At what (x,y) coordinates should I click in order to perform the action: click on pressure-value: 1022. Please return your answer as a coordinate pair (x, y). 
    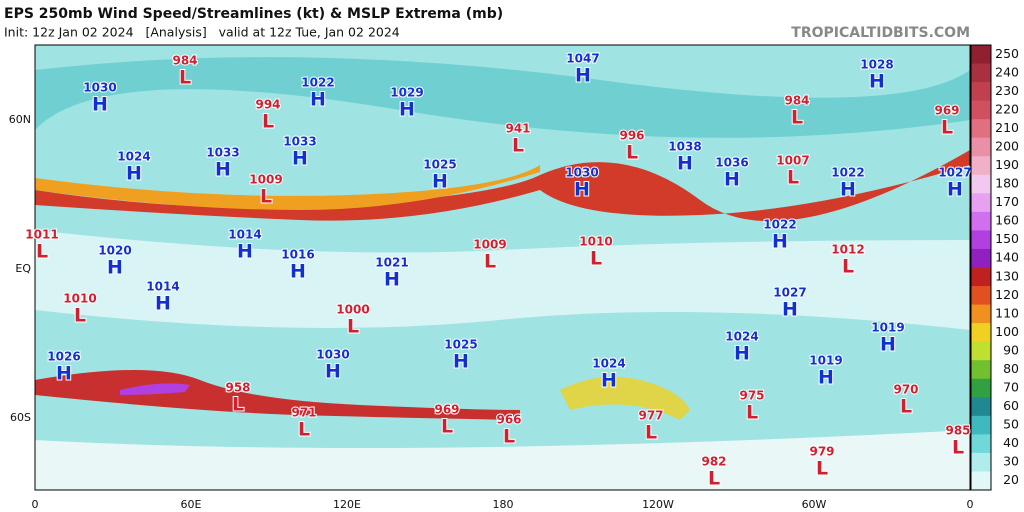
    Looking at the image, I should click on (847, 173).